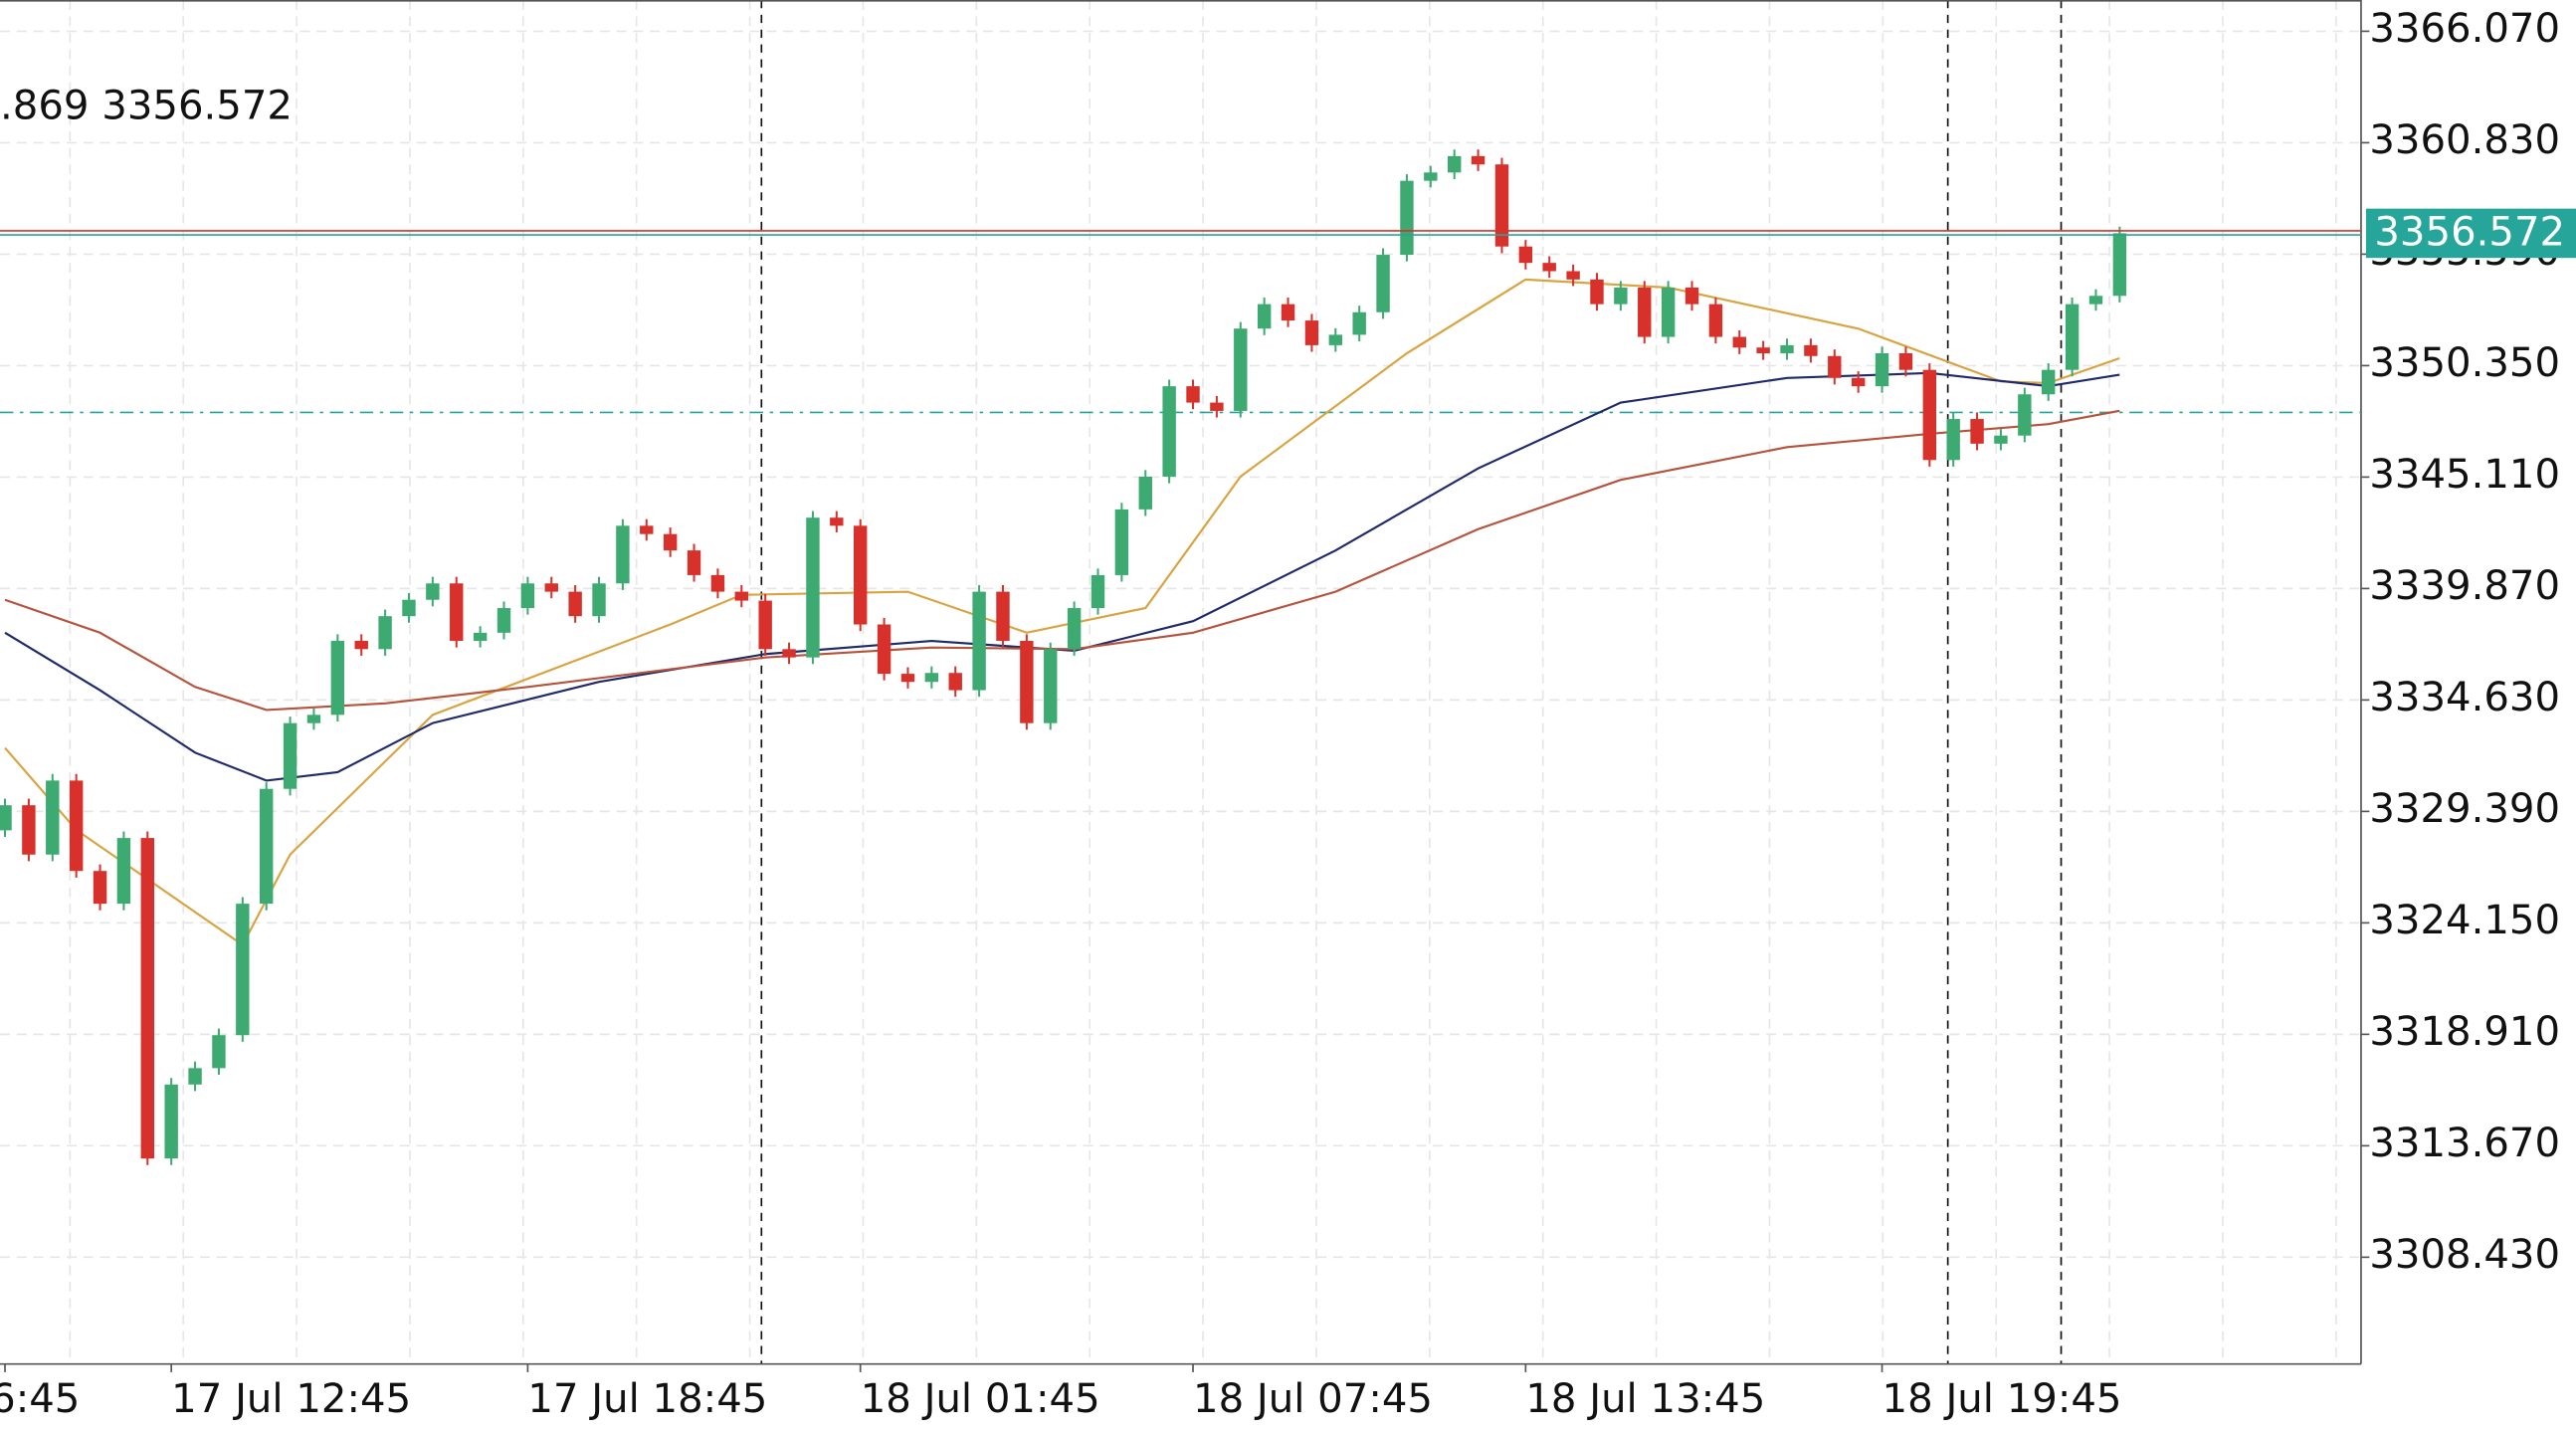  Describe the element at coordinates (980, 1399) in the screenshot. I see `x-tick-label: 18 Jul 01:45` at that location.